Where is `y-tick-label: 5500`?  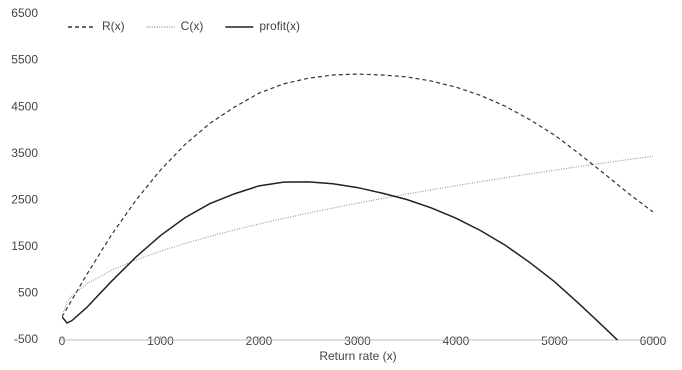 y-tick-label: 5500 is located at coordinates (24, 60).